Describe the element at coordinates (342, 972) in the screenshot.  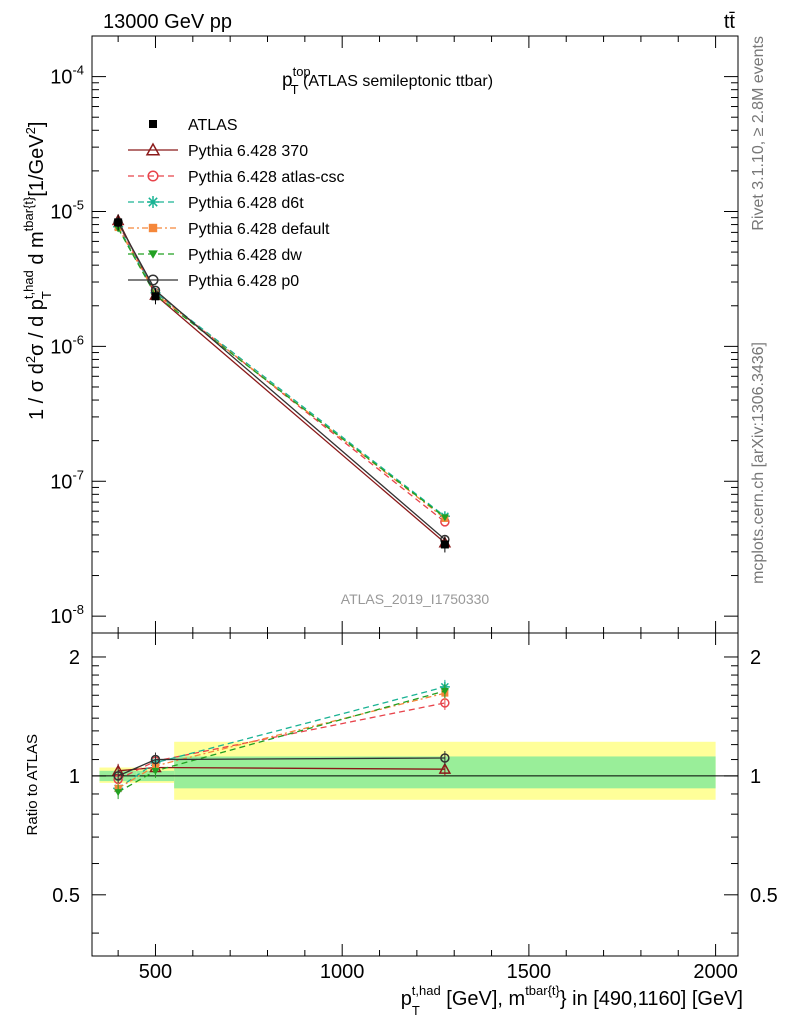
I see `x-tick-label: 1000` at that location.